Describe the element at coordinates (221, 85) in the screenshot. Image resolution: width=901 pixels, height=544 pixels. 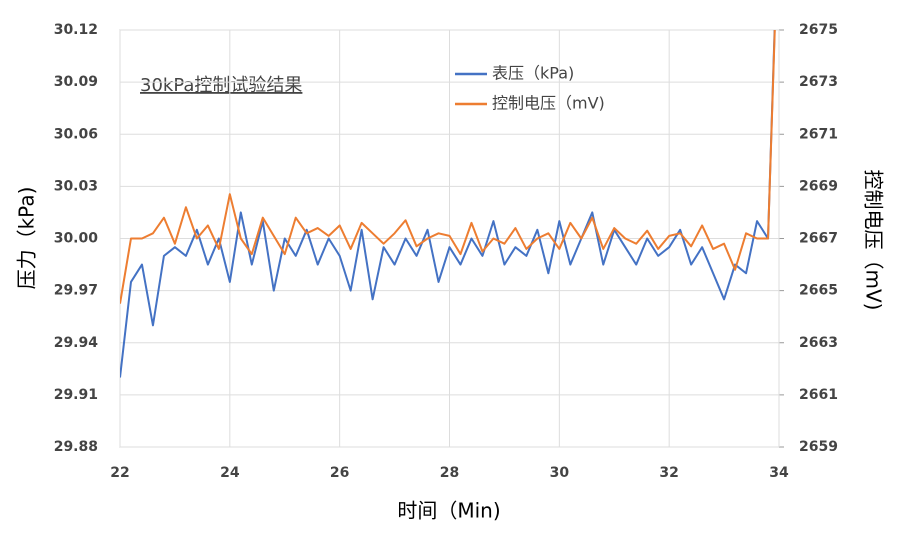
I see `annotation: 30kPa控制试验结果` at that location.